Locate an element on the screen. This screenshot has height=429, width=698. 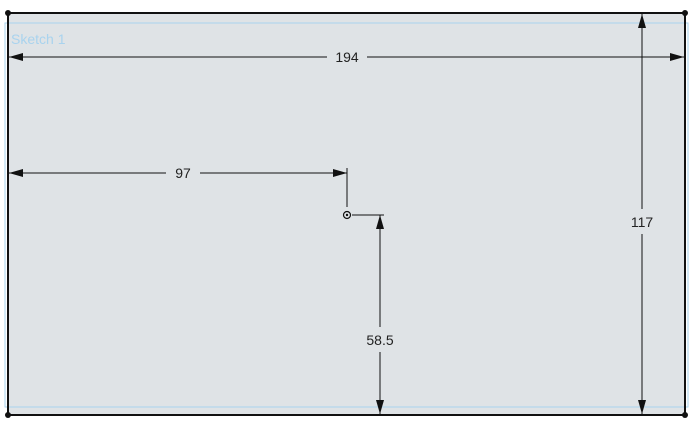
half-width-dimension: 97 is located at coordinates (178, 186).